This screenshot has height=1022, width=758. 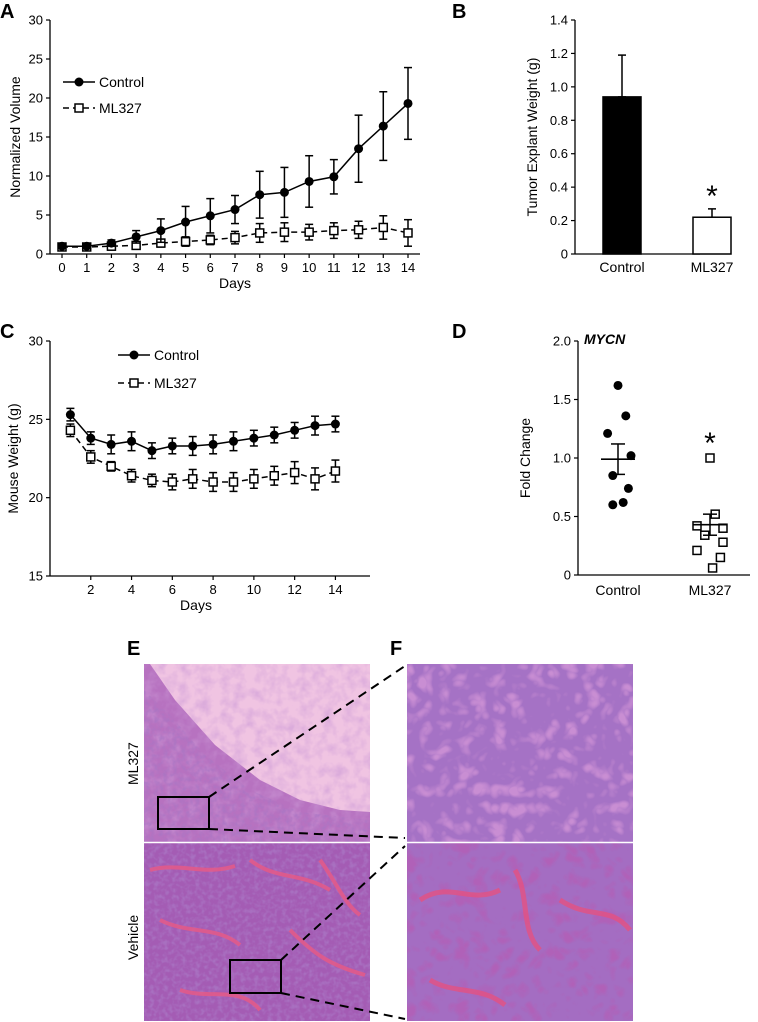 What do you see at coordinates (605, 339) in the screenshot?
I see `chart-d-title: MYCN` at bounding box center [605, 339].